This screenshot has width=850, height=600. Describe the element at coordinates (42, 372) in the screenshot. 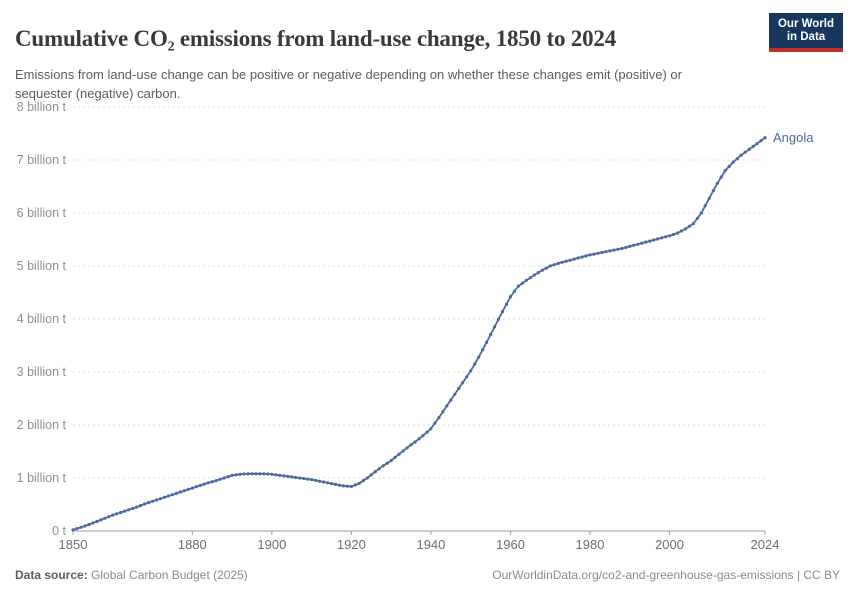

I see `y-axis-tick-label: 3 billion t` at that location.